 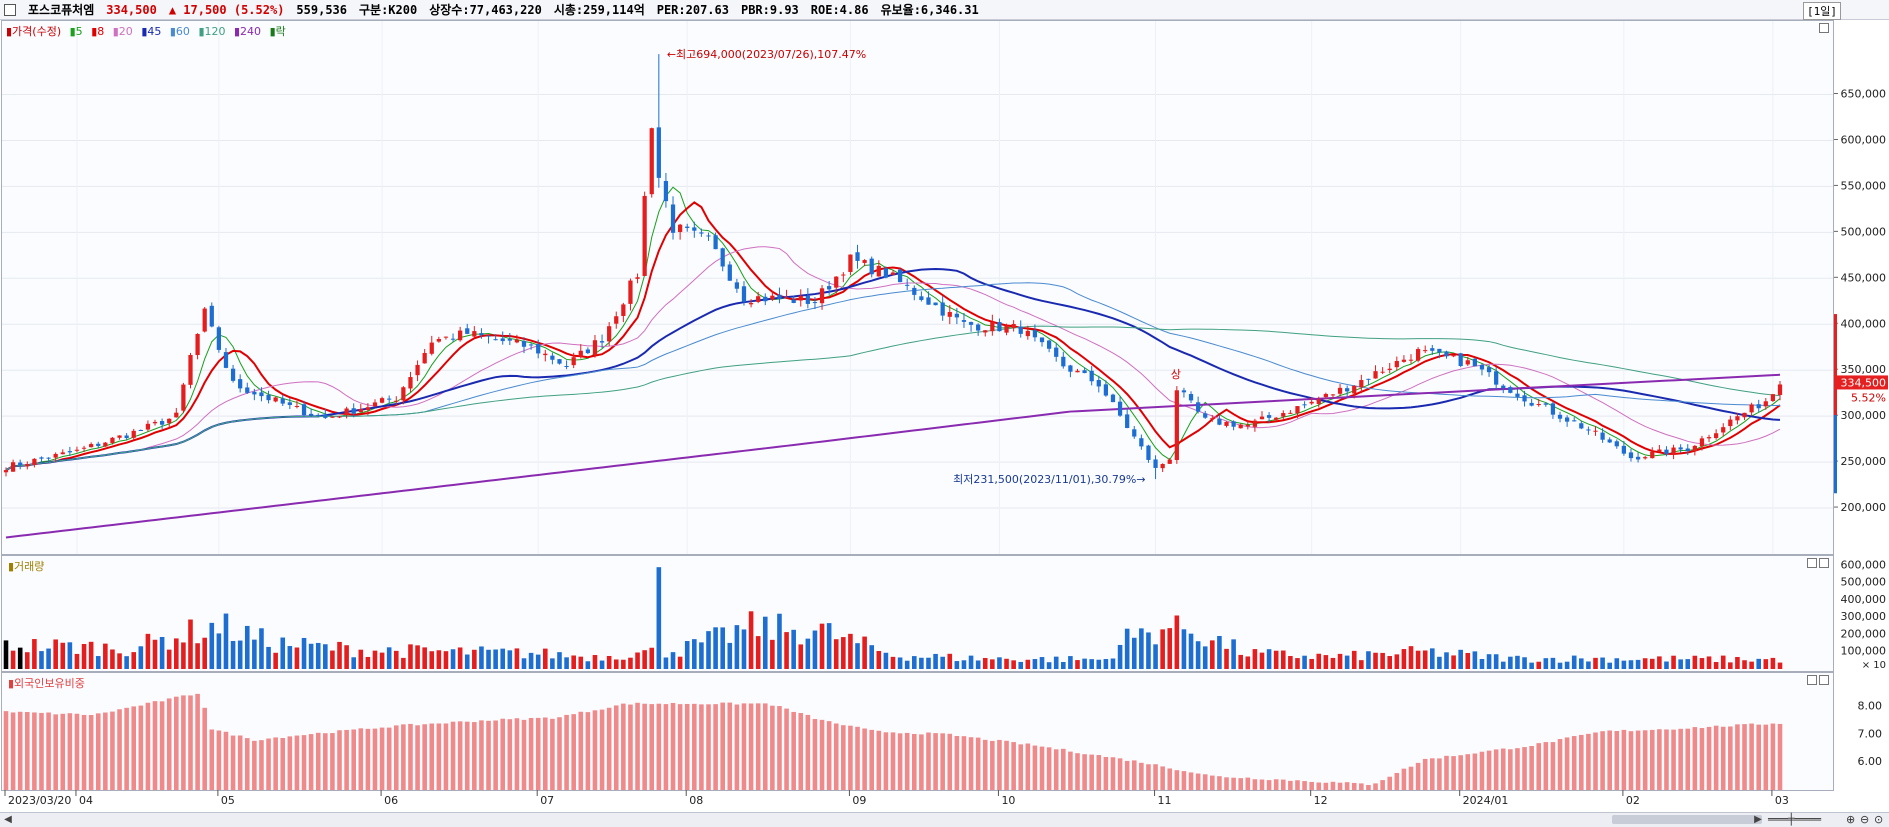 I want to click on legend-ma5: ▮5, so click(x=76, y=31).